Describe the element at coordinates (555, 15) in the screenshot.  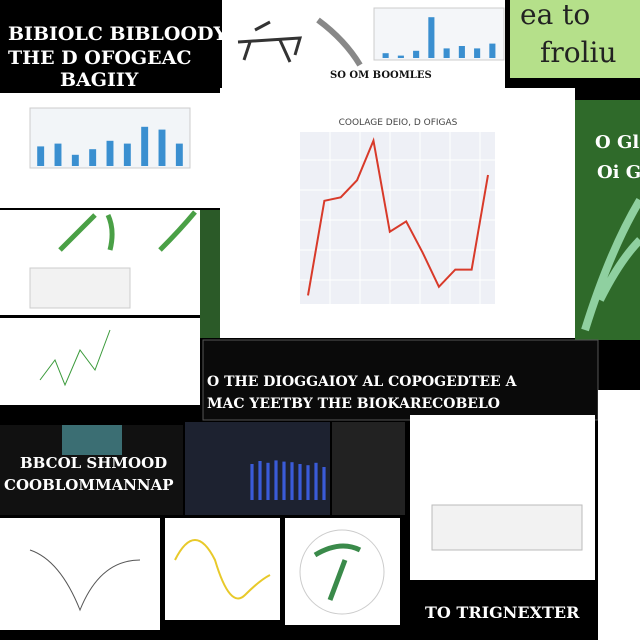
I see `heading: ea to` at that location.